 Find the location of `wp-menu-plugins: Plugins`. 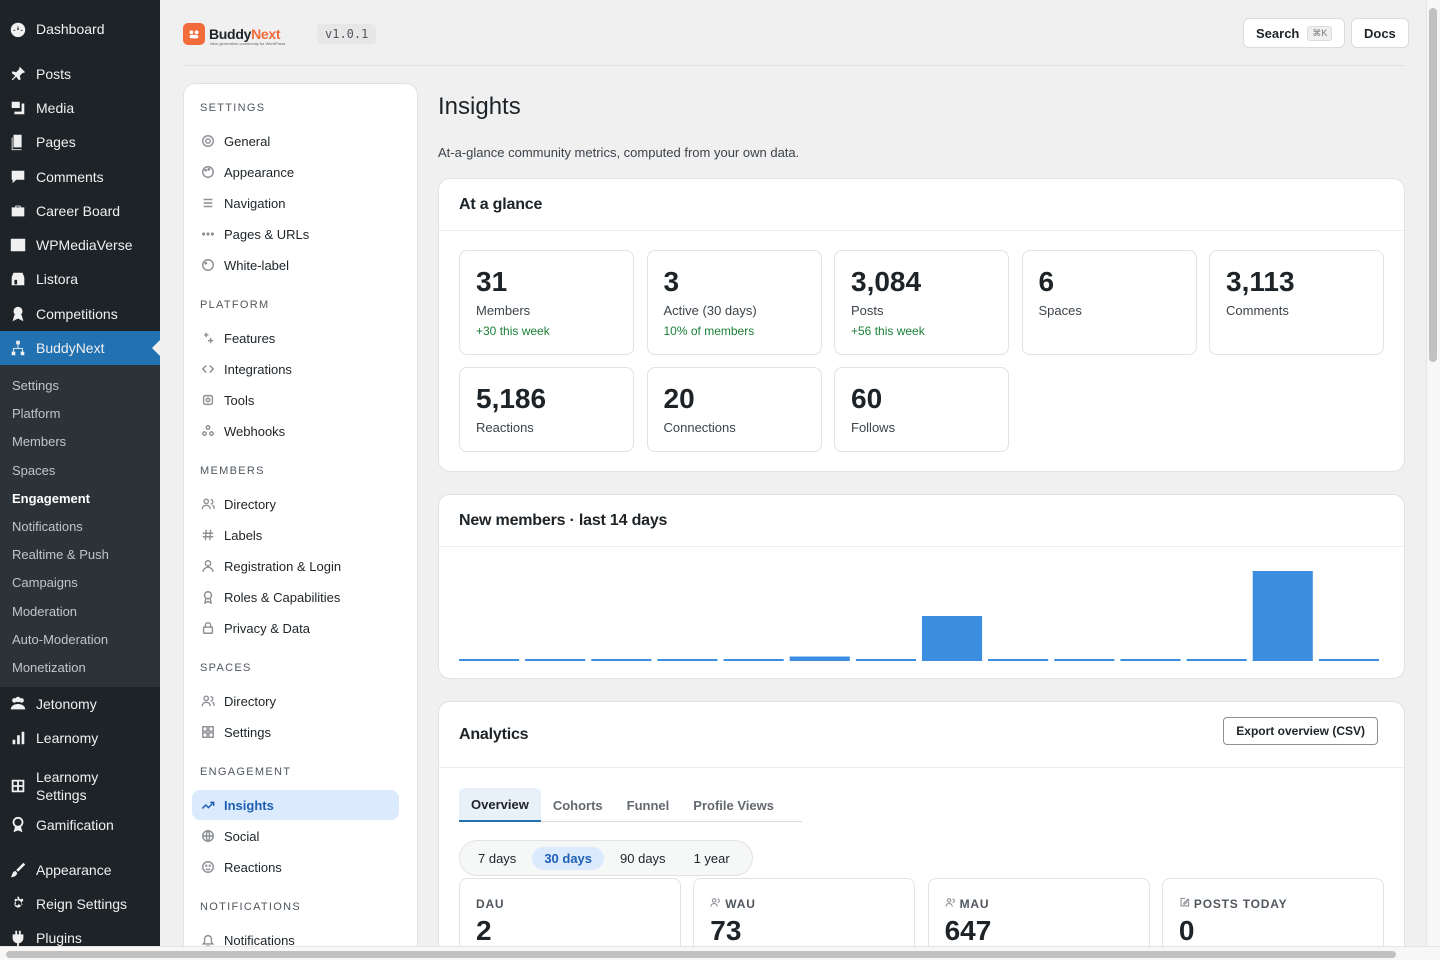

wp-menu-plugins: Plugins is located at coordinates (80, 938).